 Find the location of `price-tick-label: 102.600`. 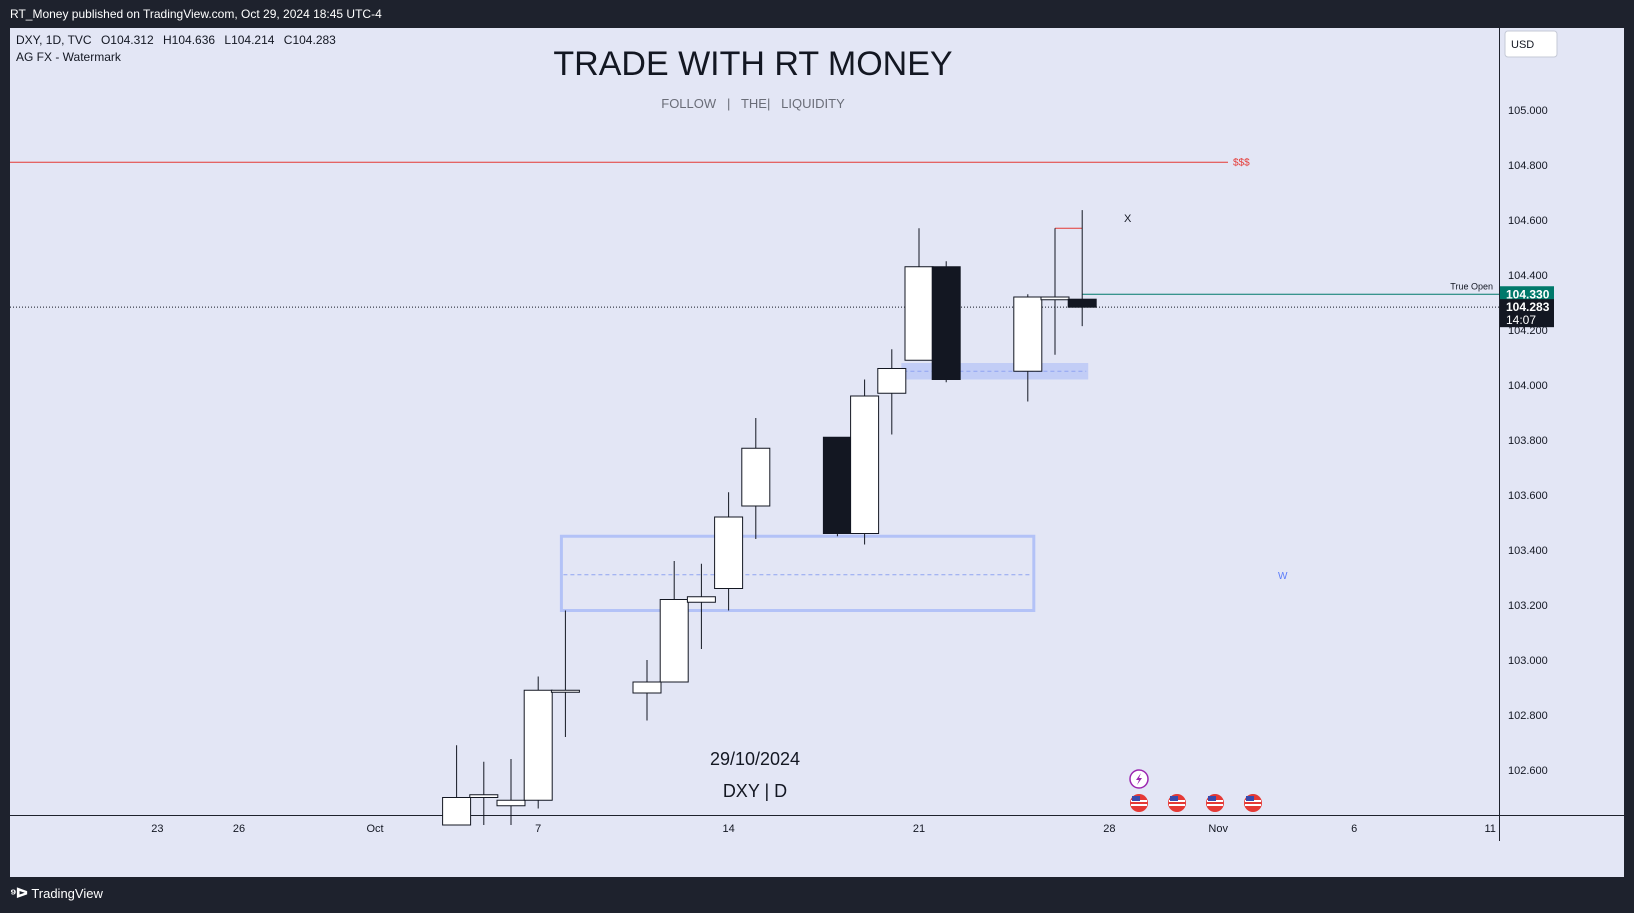

price-tick-label: 102.600 is located at coordinates (1528, 771).